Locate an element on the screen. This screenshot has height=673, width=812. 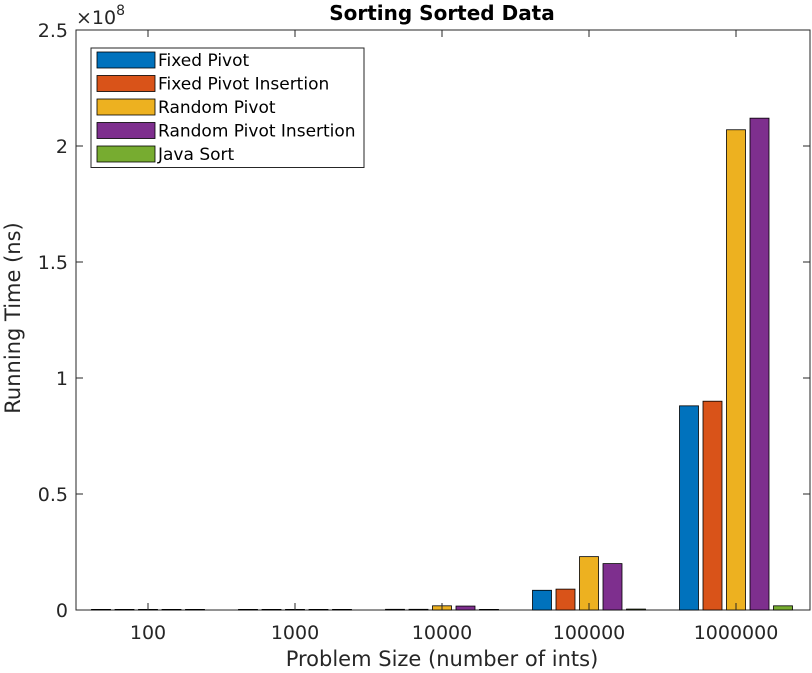
x-tick-label: 1000 is located at coordinates (295, 633).